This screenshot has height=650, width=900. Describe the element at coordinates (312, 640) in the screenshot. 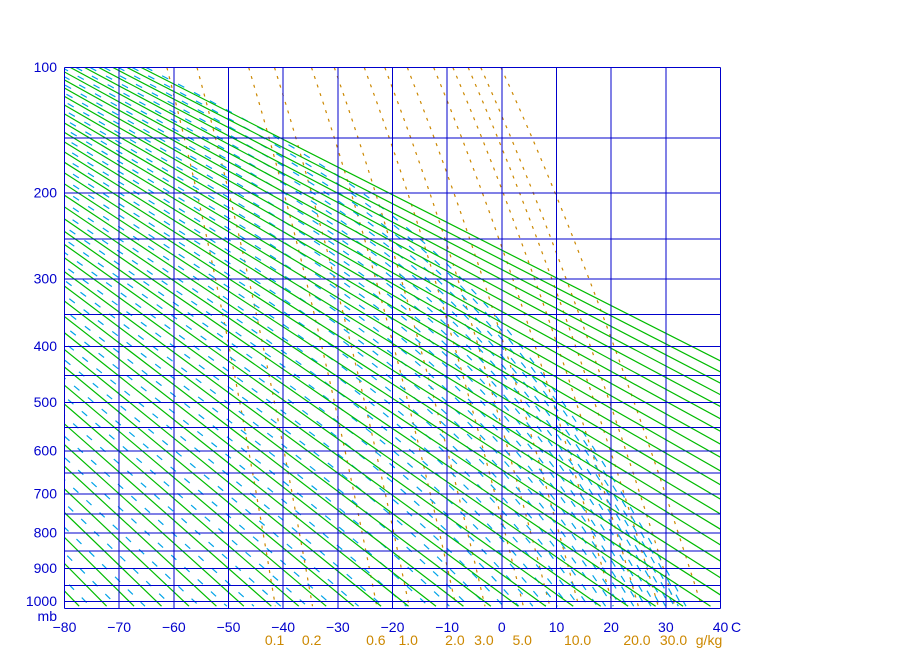

I see `mixing-ratio-tick-label: 0.2` at that location.